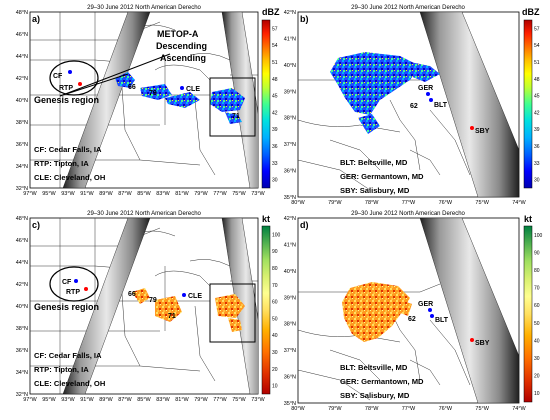 This screenshot has height=420, width=550. What do you see at coordinates (304, 19) in the screenshot?
I see `panel-b-label: b)` at bounding box center [304, 19].